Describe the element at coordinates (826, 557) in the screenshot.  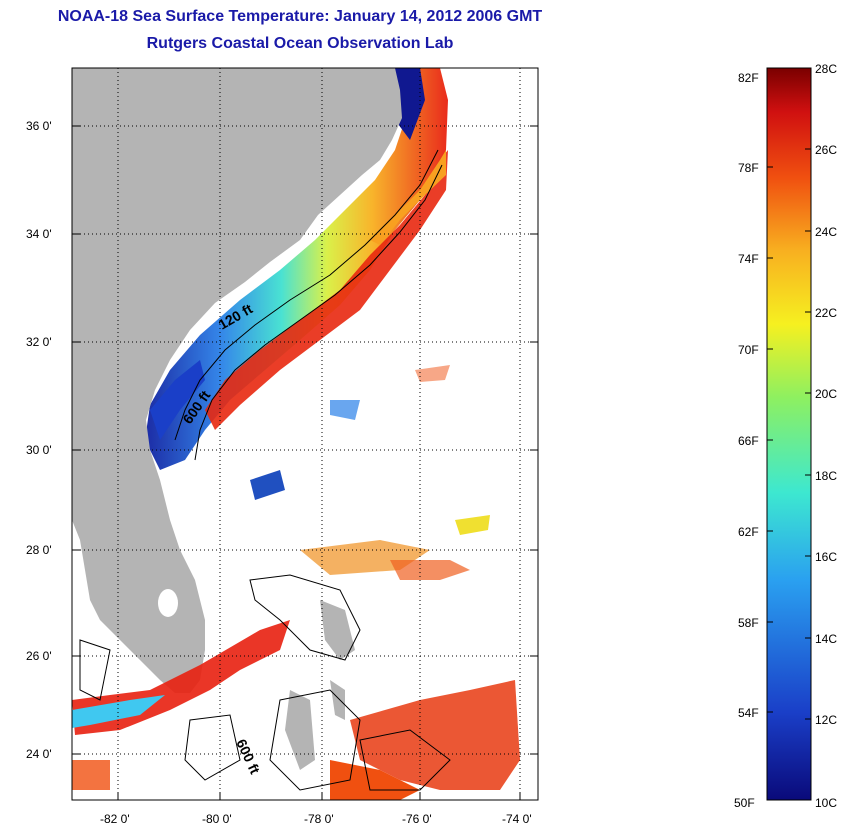
I see `colorbar-c-label: 16C` at that location.